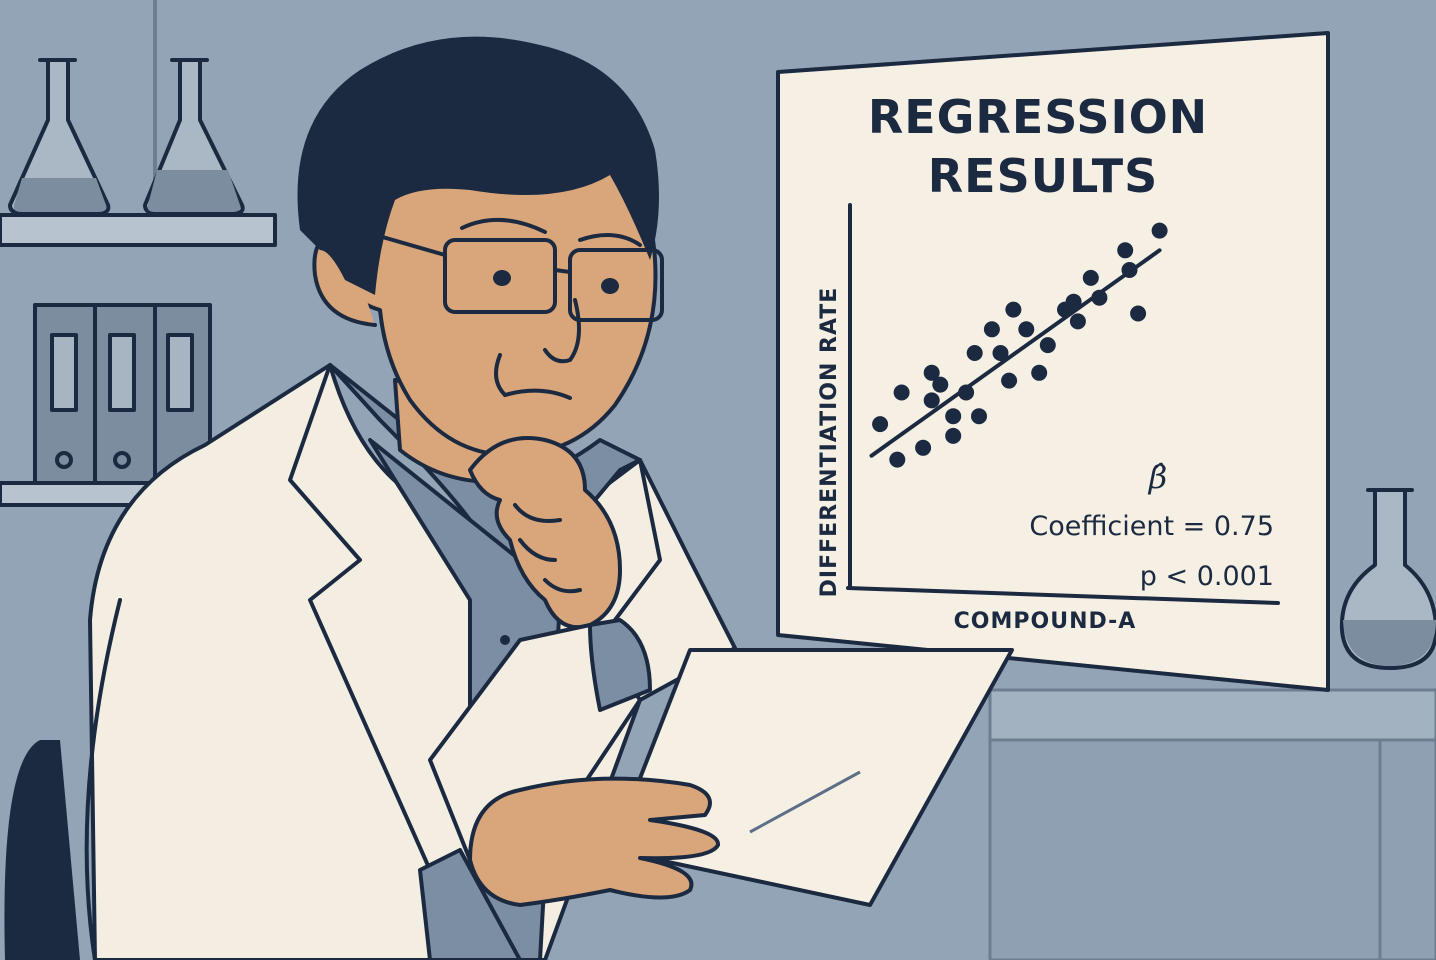 Image resolution: width=1436 pixels, height=960 pixels. I want to click on poster-title-line-2: RESULTS, so click(1043, 176).